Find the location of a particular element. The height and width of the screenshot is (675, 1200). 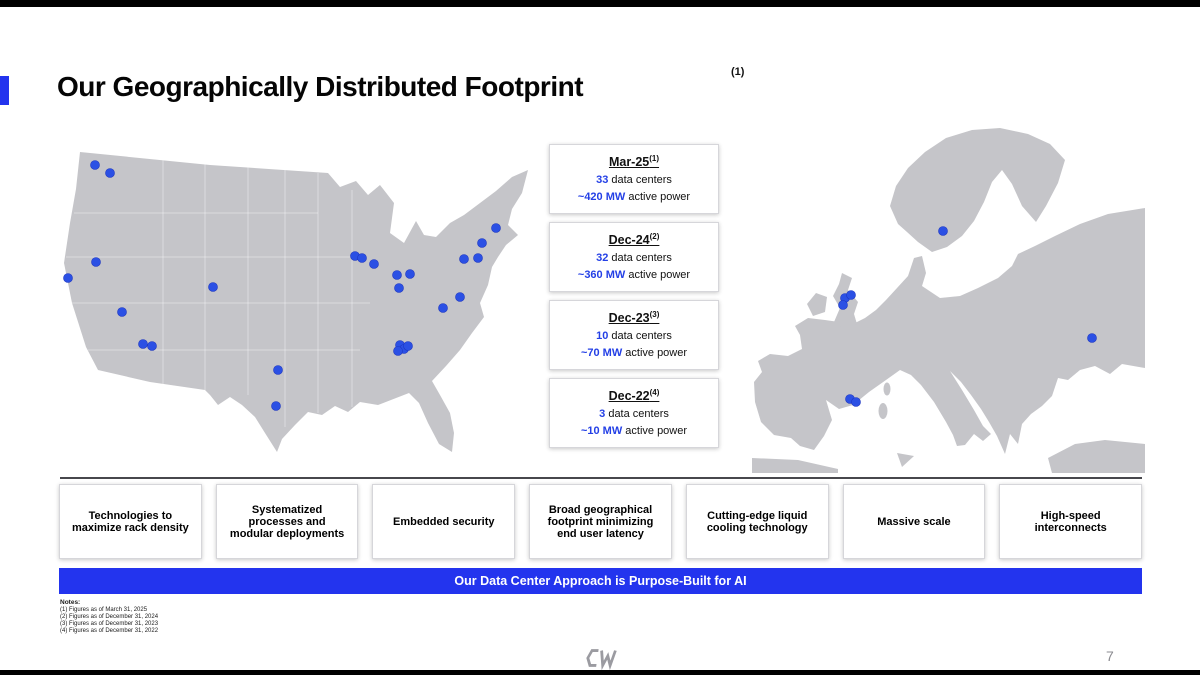

feature-label: Technologies to maximize rack density is located at coordinates (130, 521).